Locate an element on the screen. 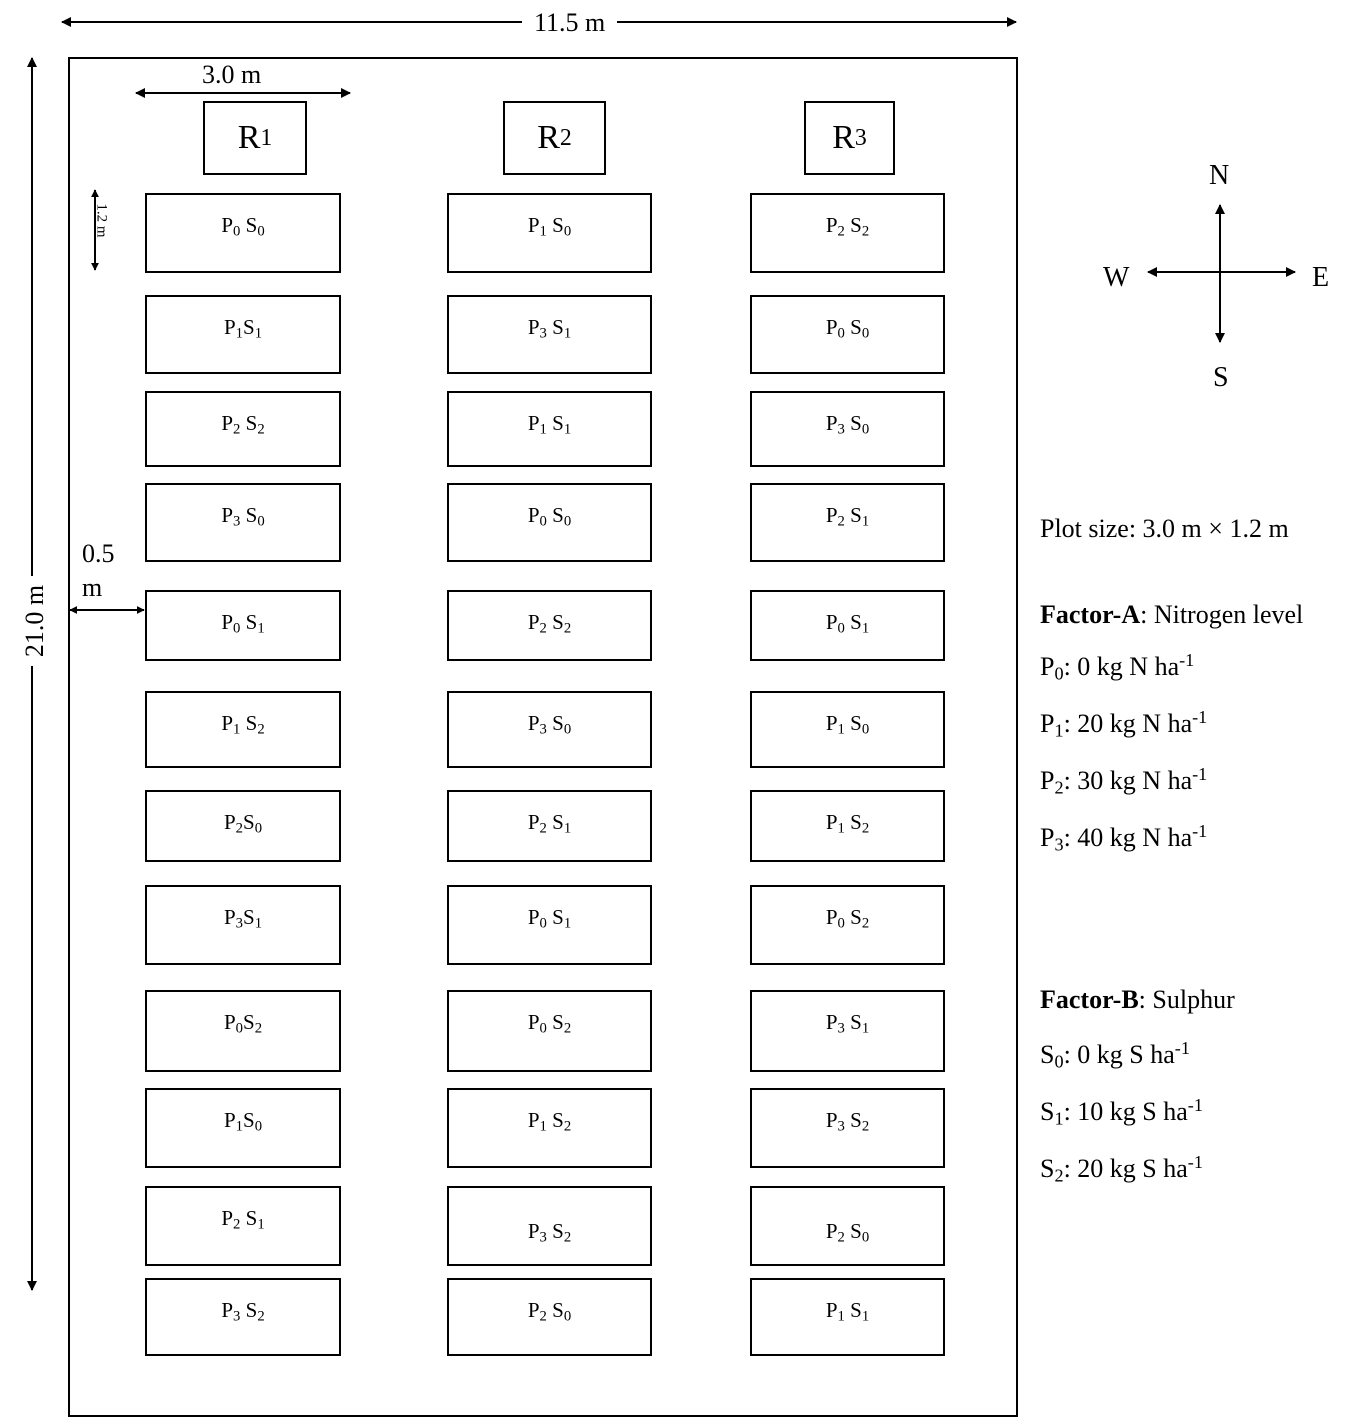  plot-r1-1: P0 S0 is located at coordinates (243, 233).